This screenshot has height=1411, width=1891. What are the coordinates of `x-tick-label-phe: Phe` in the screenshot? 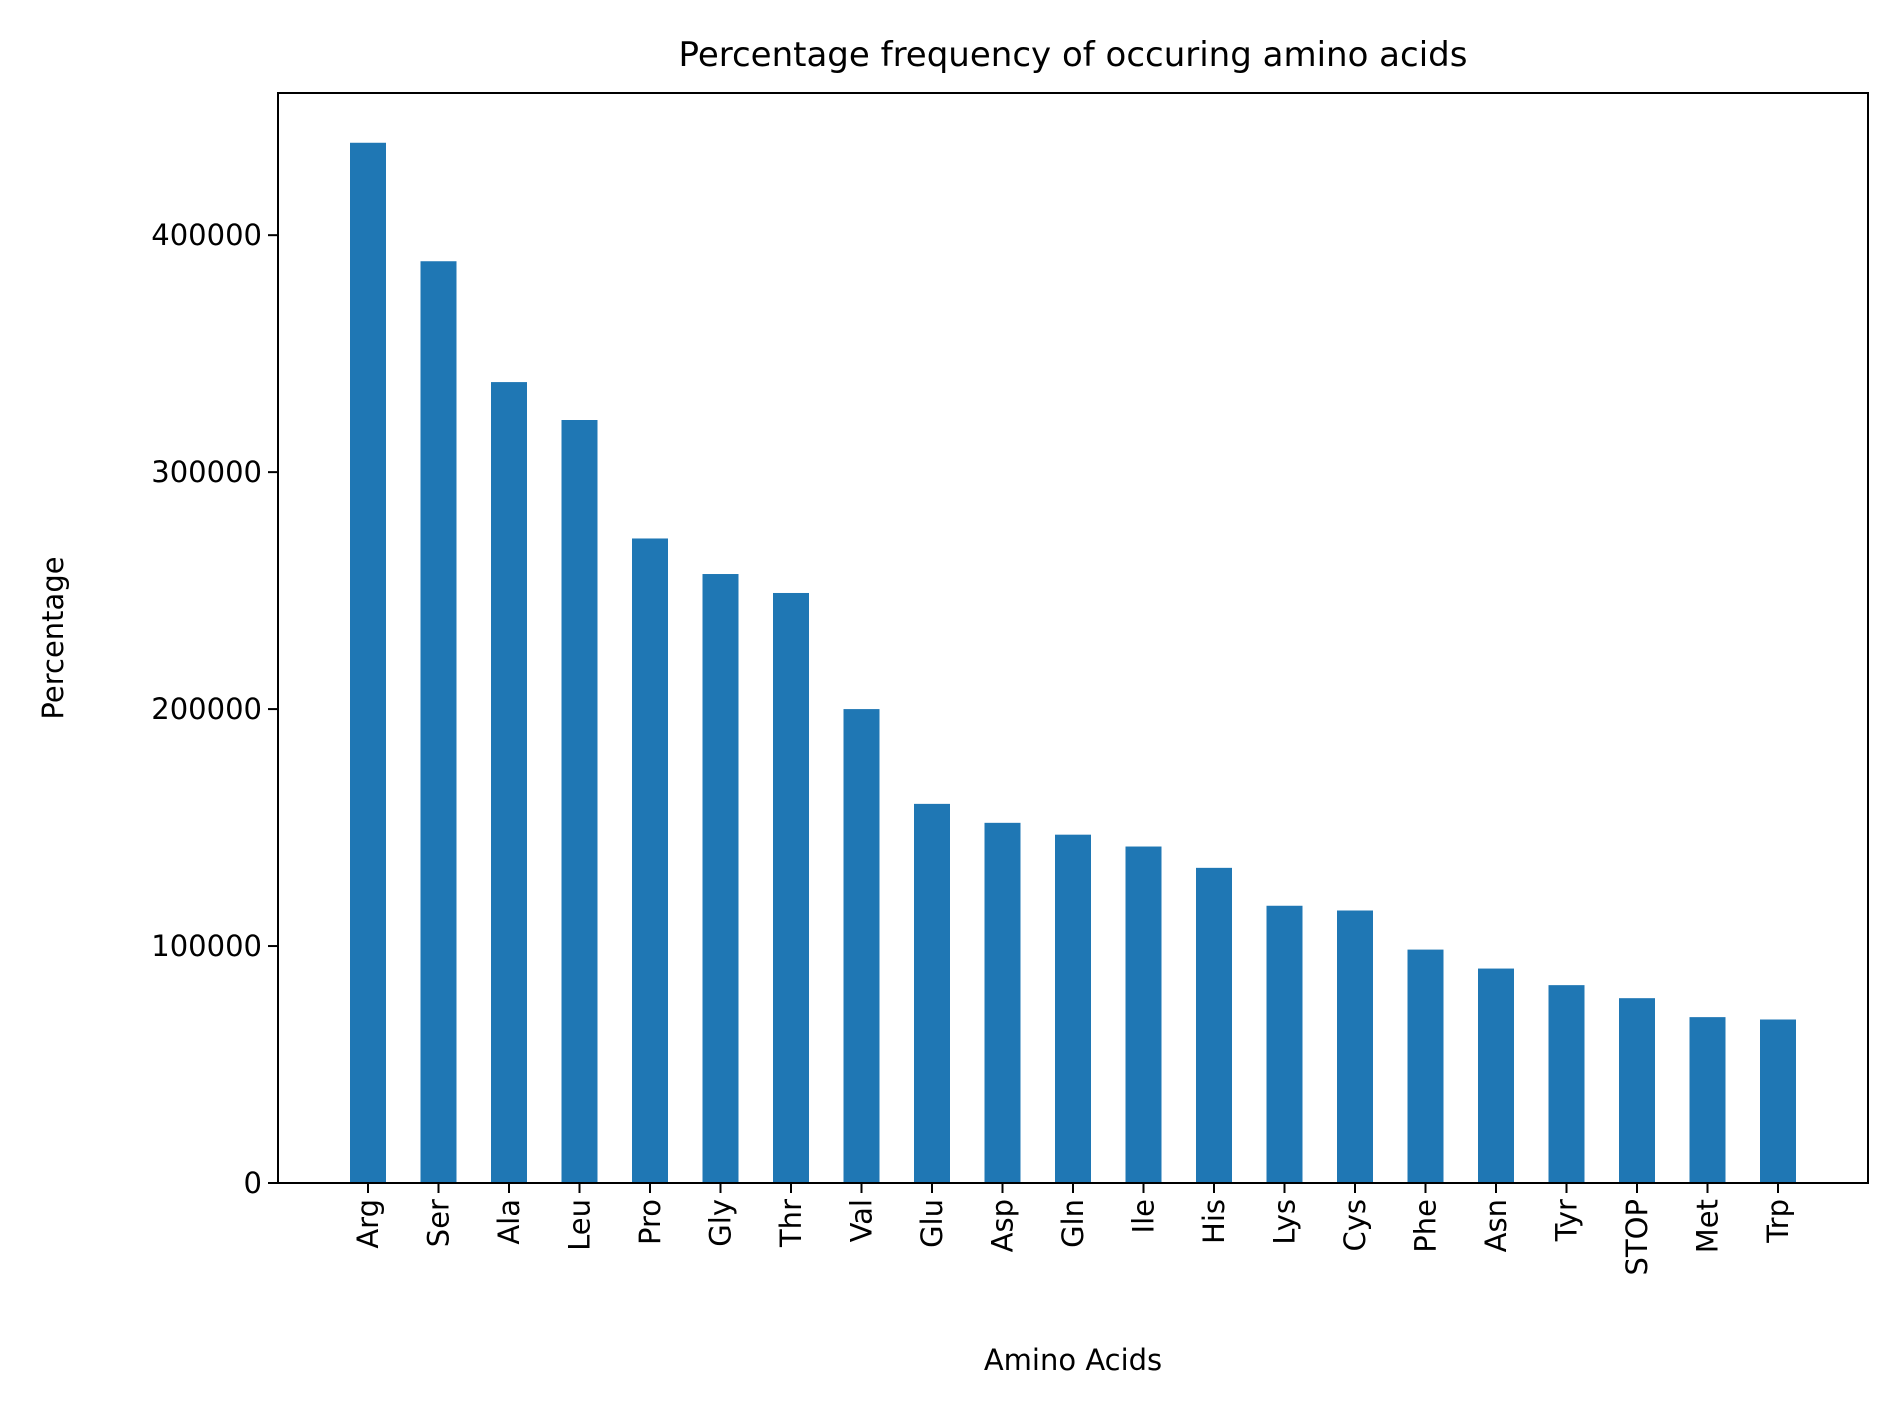 It's located at (1426, 1226).